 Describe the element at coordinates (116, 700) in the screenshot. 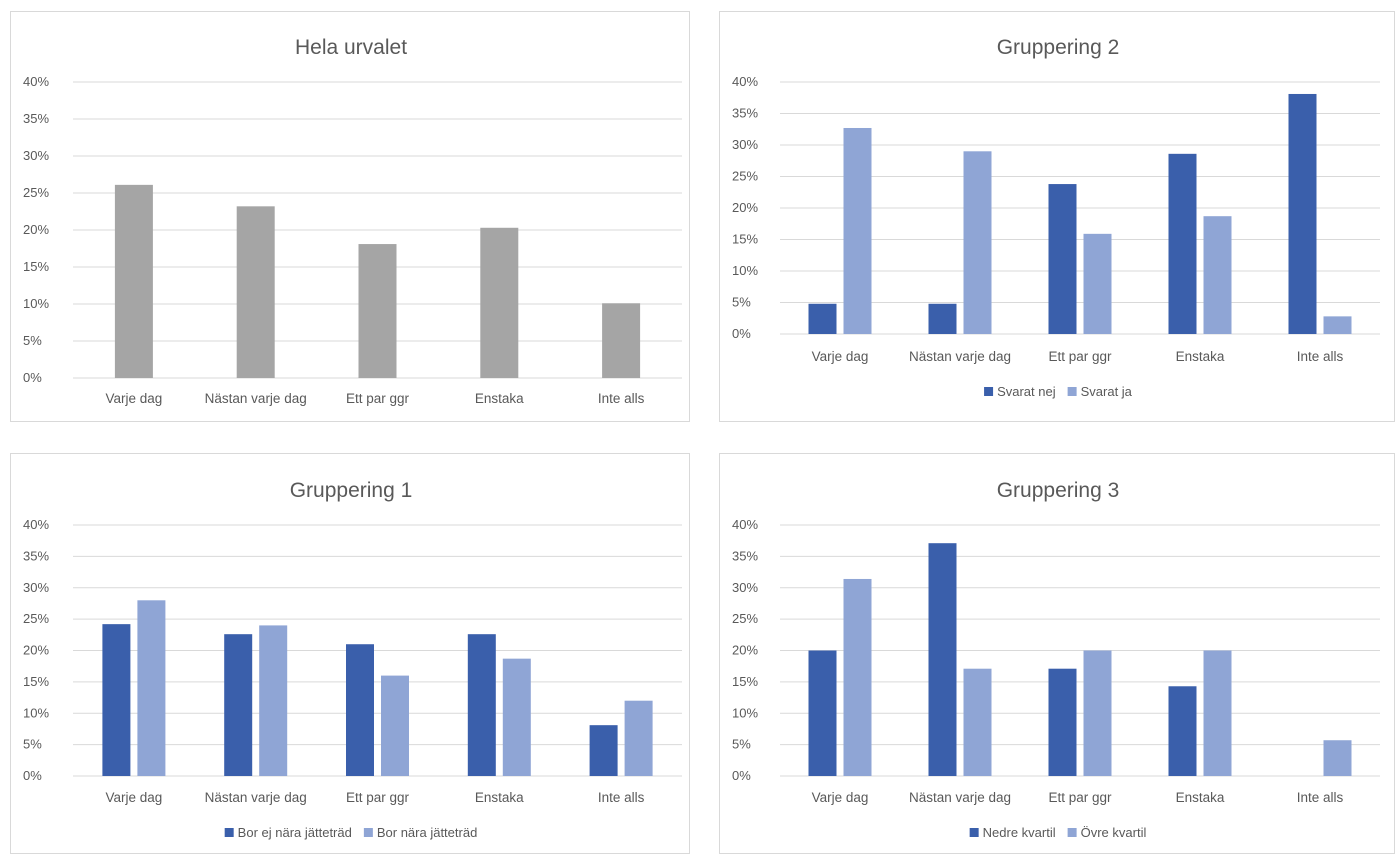

I see `bar-varje-dag-bor-ej-nara-jattetrad` at that location.